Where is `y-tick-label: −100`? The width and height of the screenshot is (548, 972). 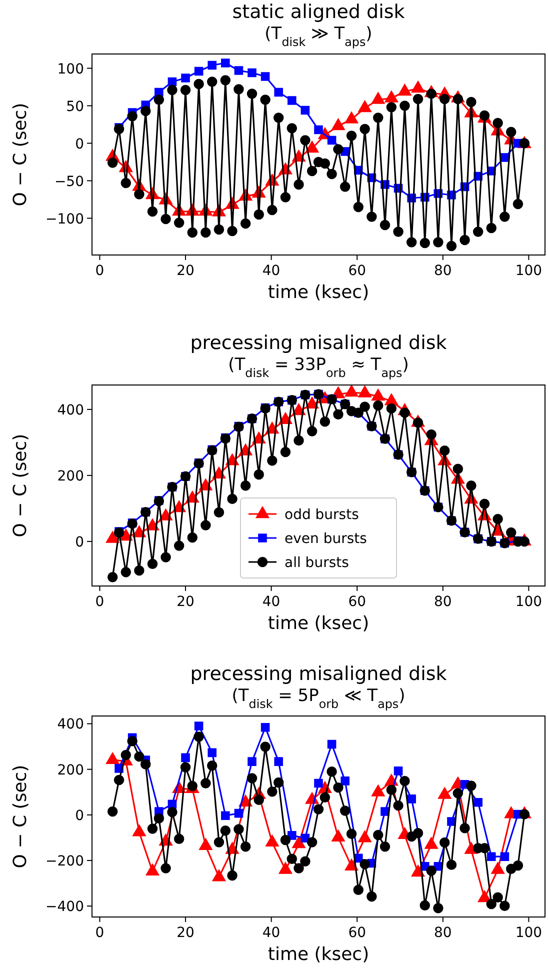 y-tick-label: −100 is located at coordinates (65, 219).